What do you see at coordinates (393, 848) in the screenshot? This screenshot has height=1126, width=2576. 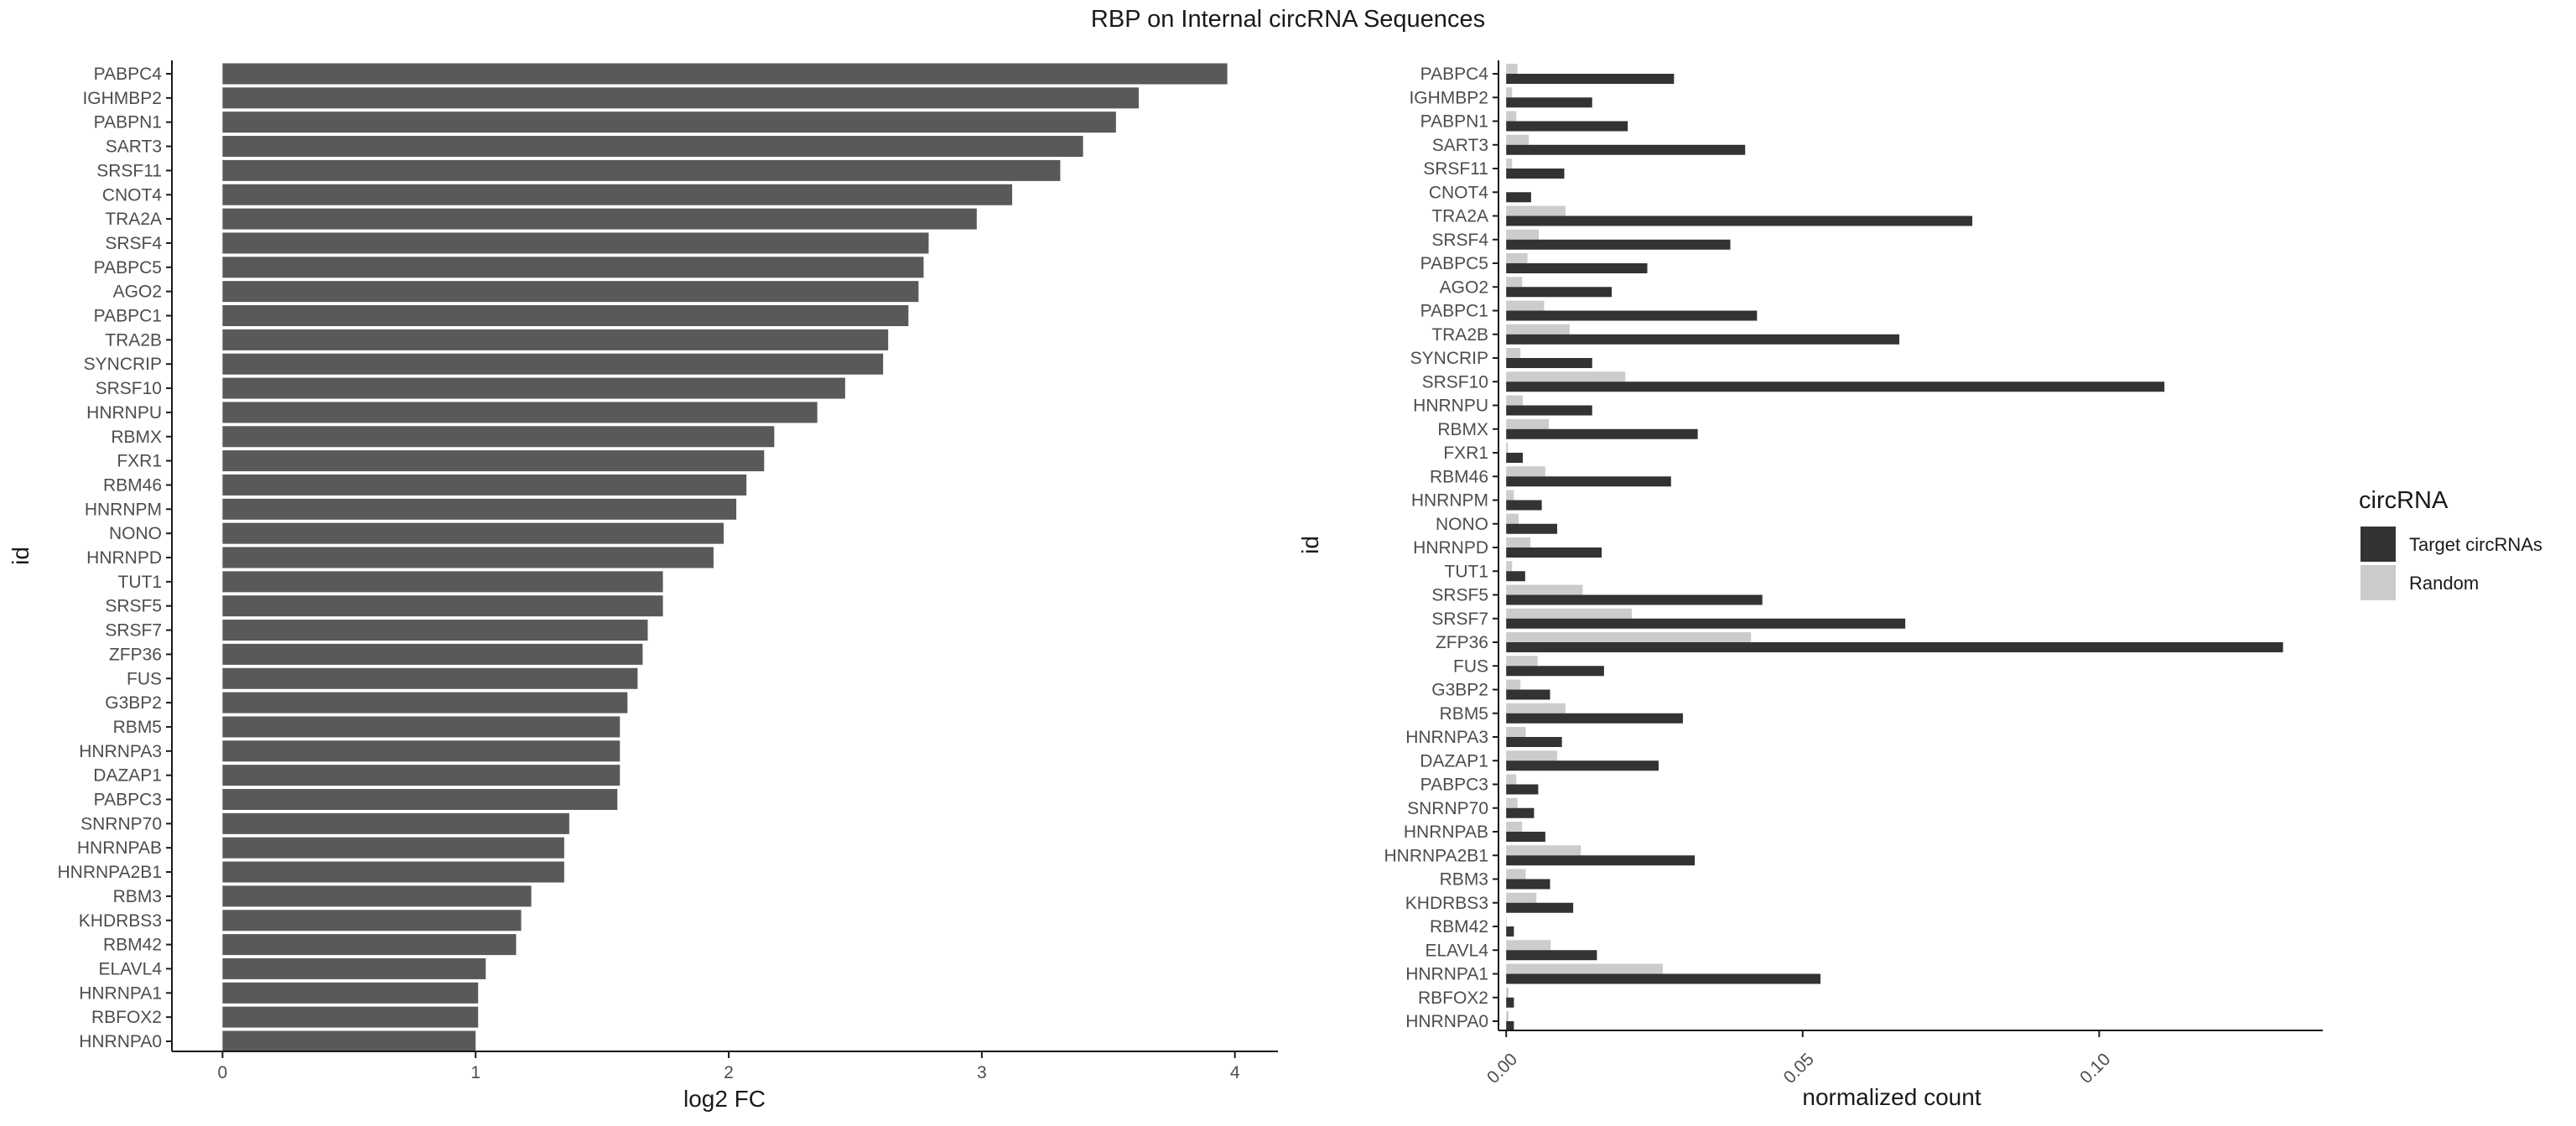 I see `bar-log2fc-hnrnpab` at bounding box center [393, 848].